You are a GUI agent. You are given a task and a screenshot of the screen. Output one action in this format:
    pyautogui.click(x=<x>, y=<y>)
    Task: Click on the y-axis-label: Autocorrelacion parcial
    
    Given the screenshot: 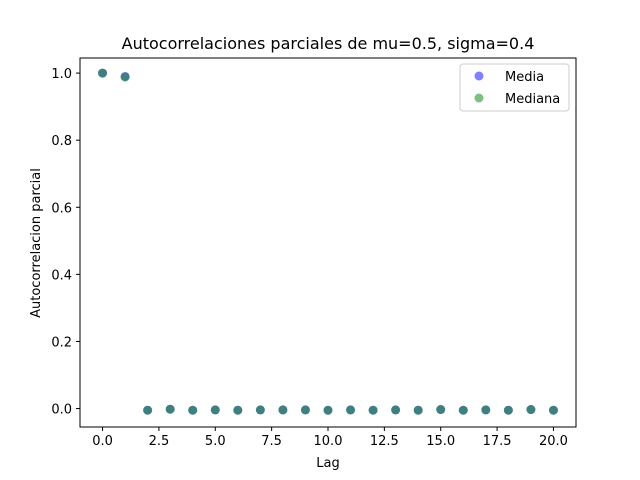 What is the action you would take?
    pyautogui.click(x=36, y=243)
    